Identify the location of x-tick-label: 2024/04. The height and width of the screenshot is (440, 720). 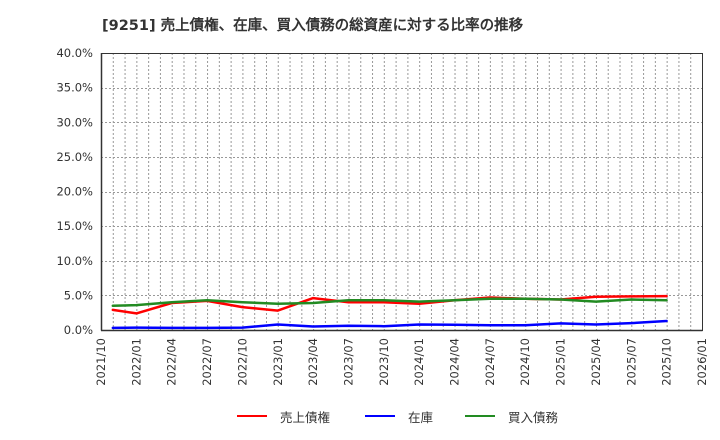
(455, 362).